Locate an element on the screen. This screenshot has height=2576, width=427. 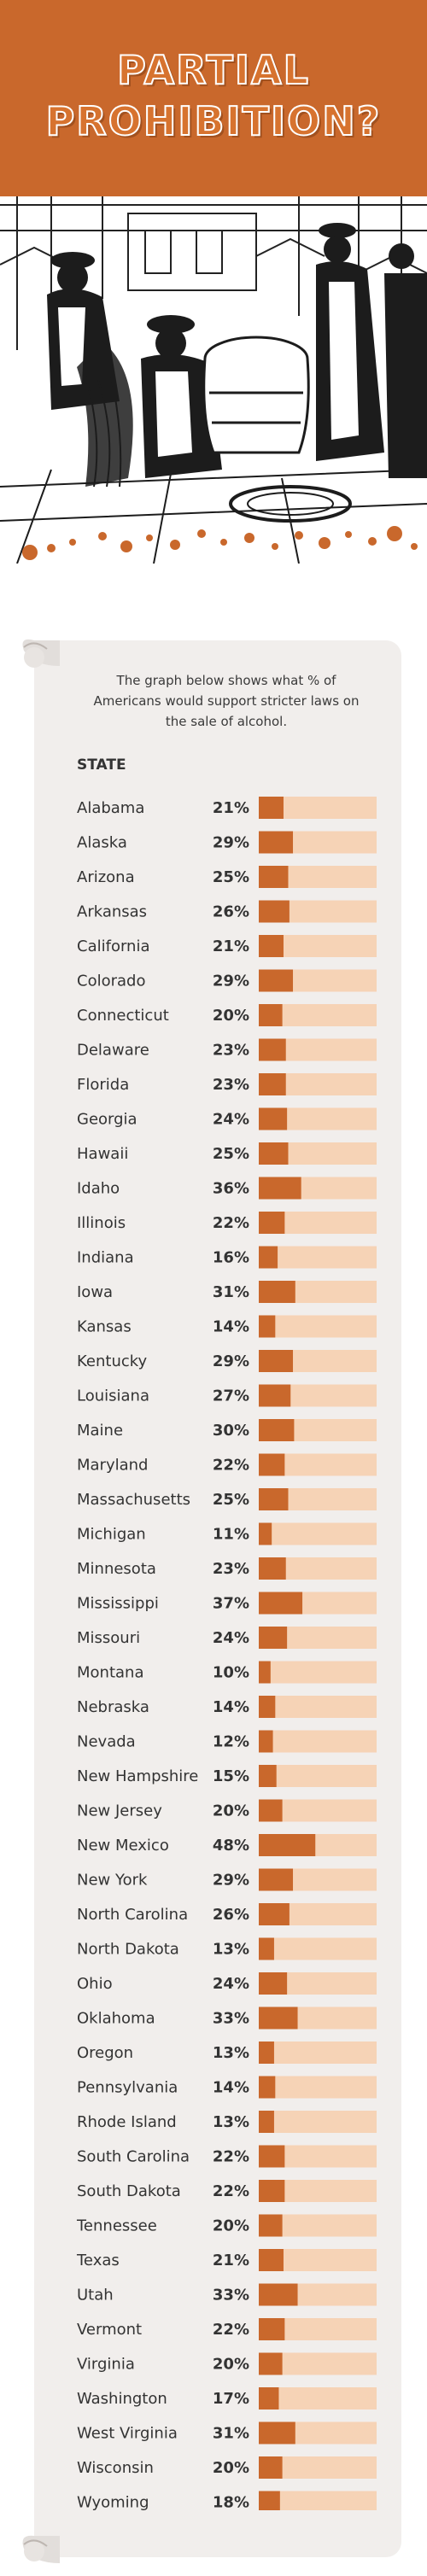
chart-row: Mississippi 37% is located at coordinates (227, 1603).